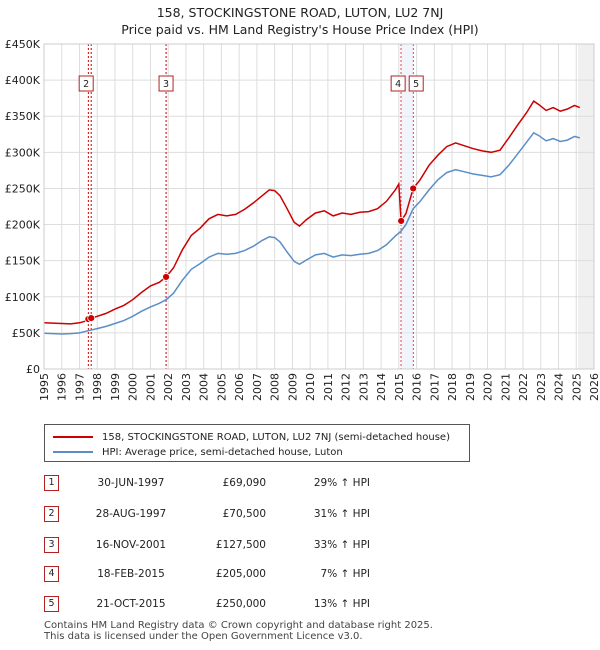 The width and height of the screenshot is (600, 650). What do you see at coordinates (168, 387) in the screenshot?
I see `x-tick-label: 2002` at bounding box center [168, 387].